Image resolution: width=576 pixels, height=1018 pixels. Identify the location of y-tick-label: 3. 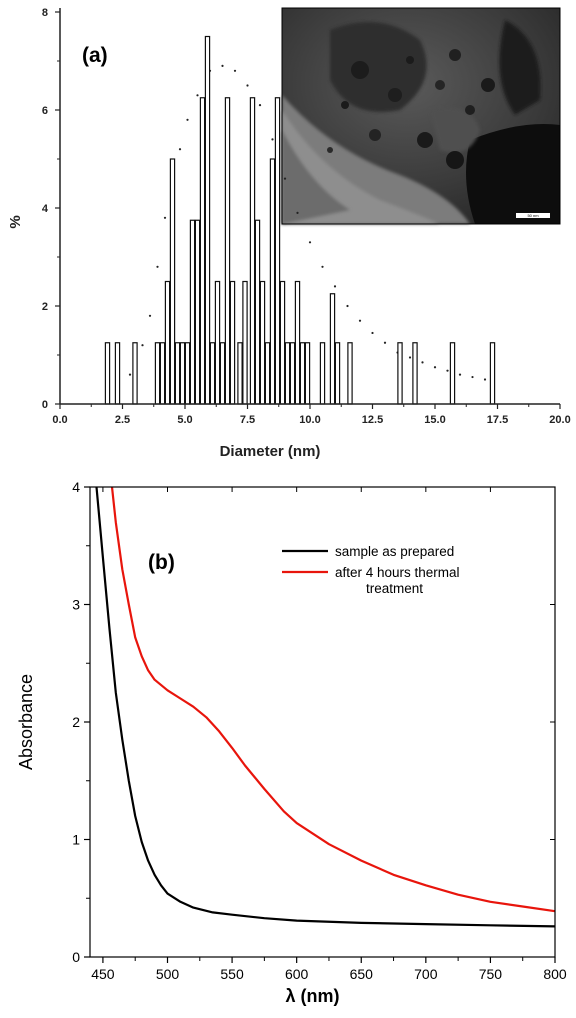
(76, 605).